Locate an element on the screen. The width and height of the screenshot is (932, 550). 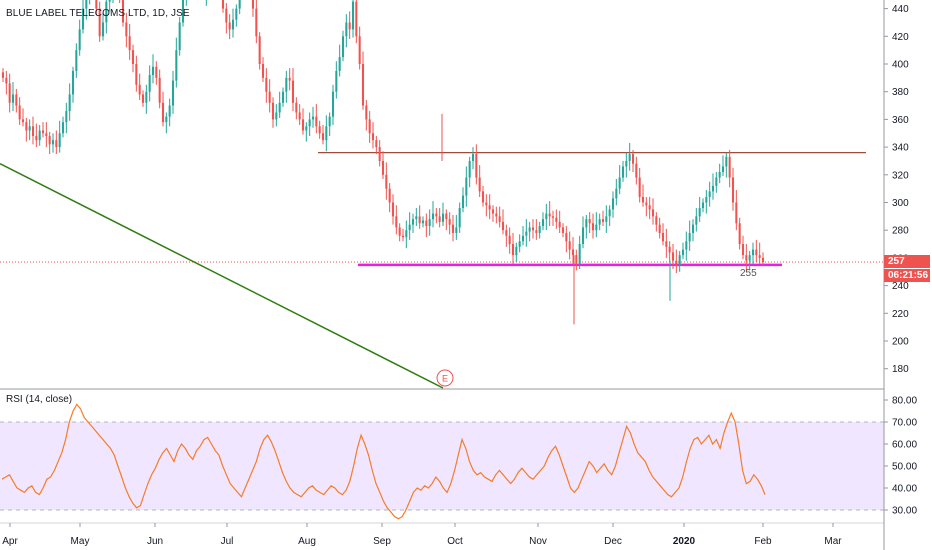
price-tick-label: 280 is located at coordinates (900, 231).